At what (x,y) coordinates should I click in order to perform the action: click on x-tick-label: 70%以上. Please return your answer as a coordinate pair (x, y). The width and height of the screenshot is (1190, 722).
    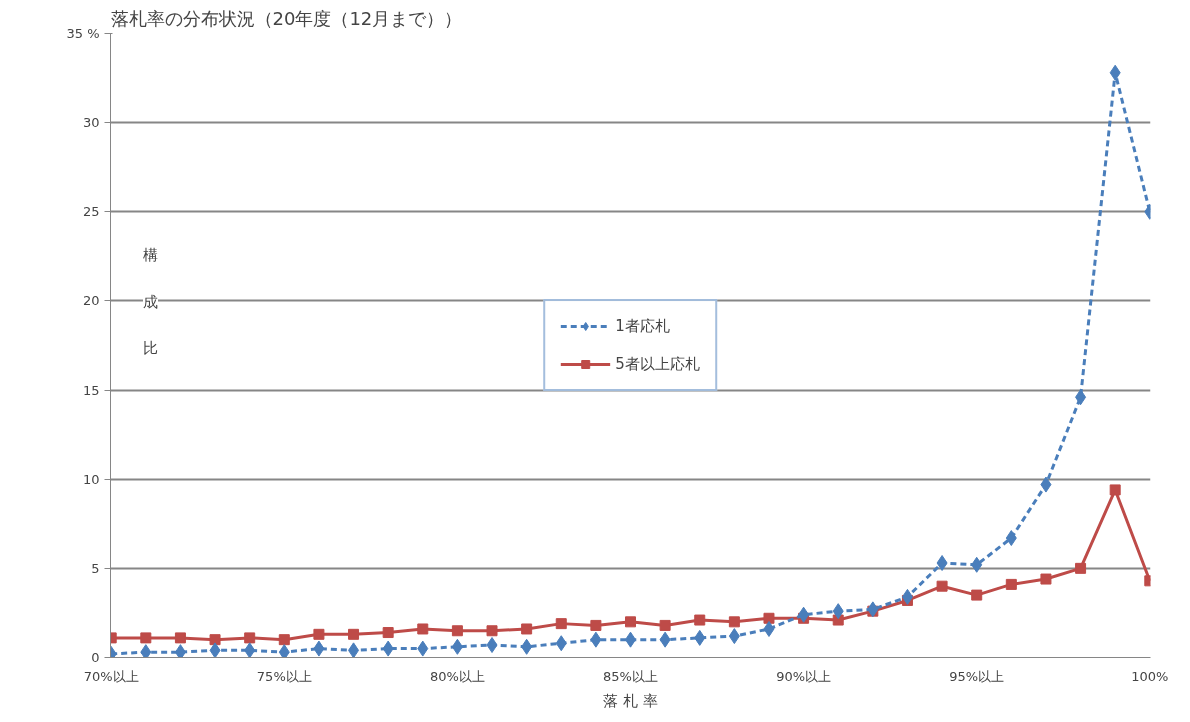
    Looking at the image, I should click on (111, 676).